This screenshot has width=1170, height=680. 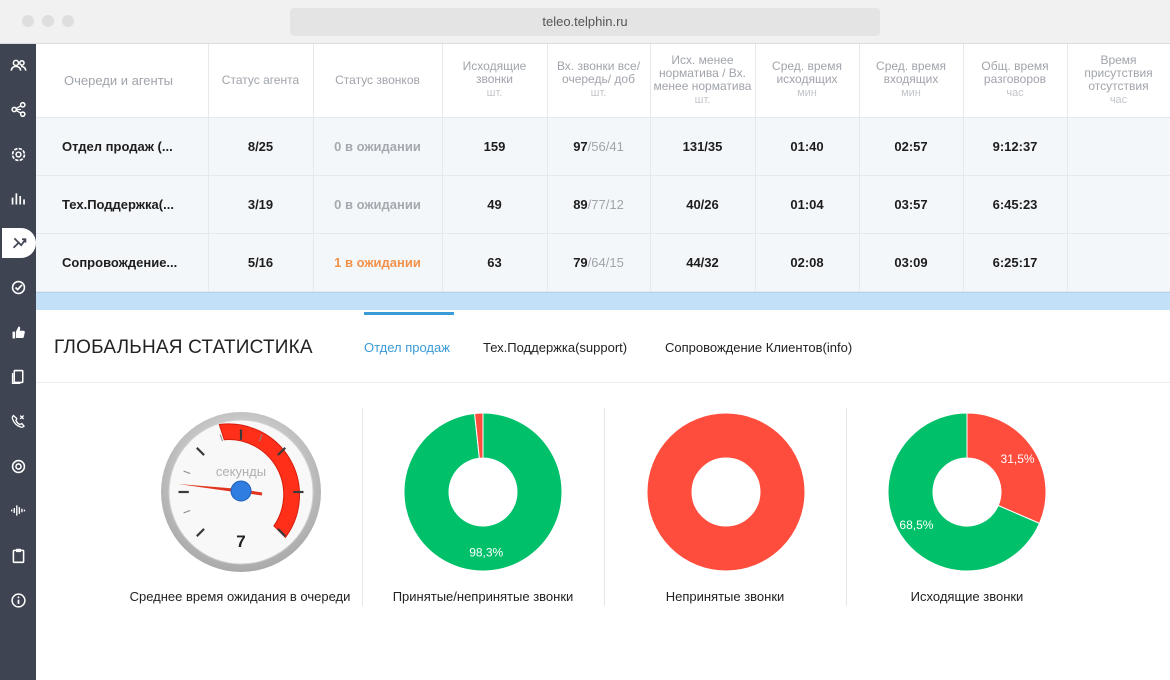 I want to click on sidebar-item-monitoring, so click(x=18, y=466).